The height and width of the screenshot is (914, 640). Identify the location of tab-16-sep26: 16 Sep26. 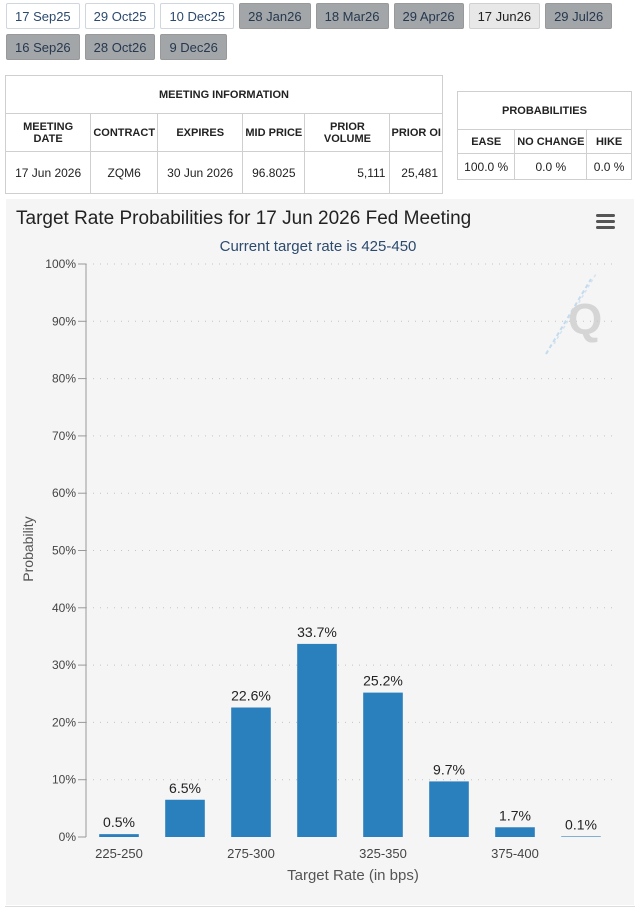
(43, 47).